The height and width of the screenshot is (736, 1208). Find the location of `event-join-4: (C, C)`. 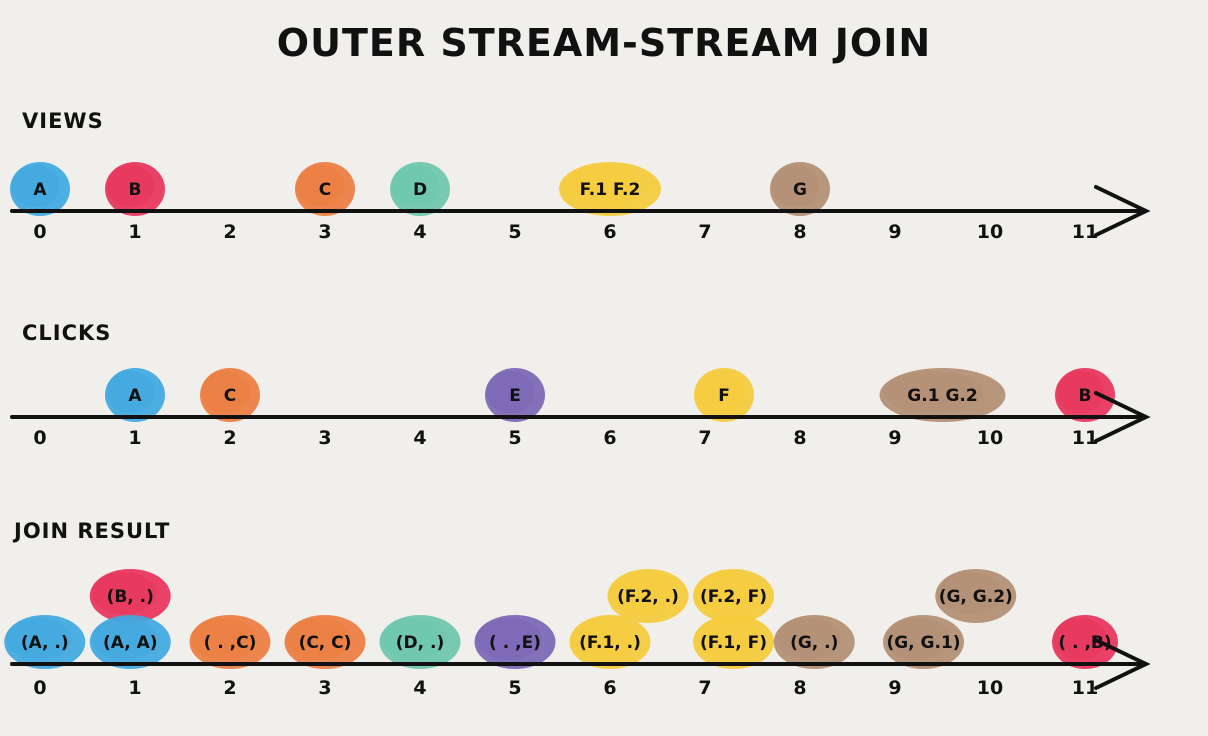

event-join-4: (C, C) is located at coordinates (325, 642).